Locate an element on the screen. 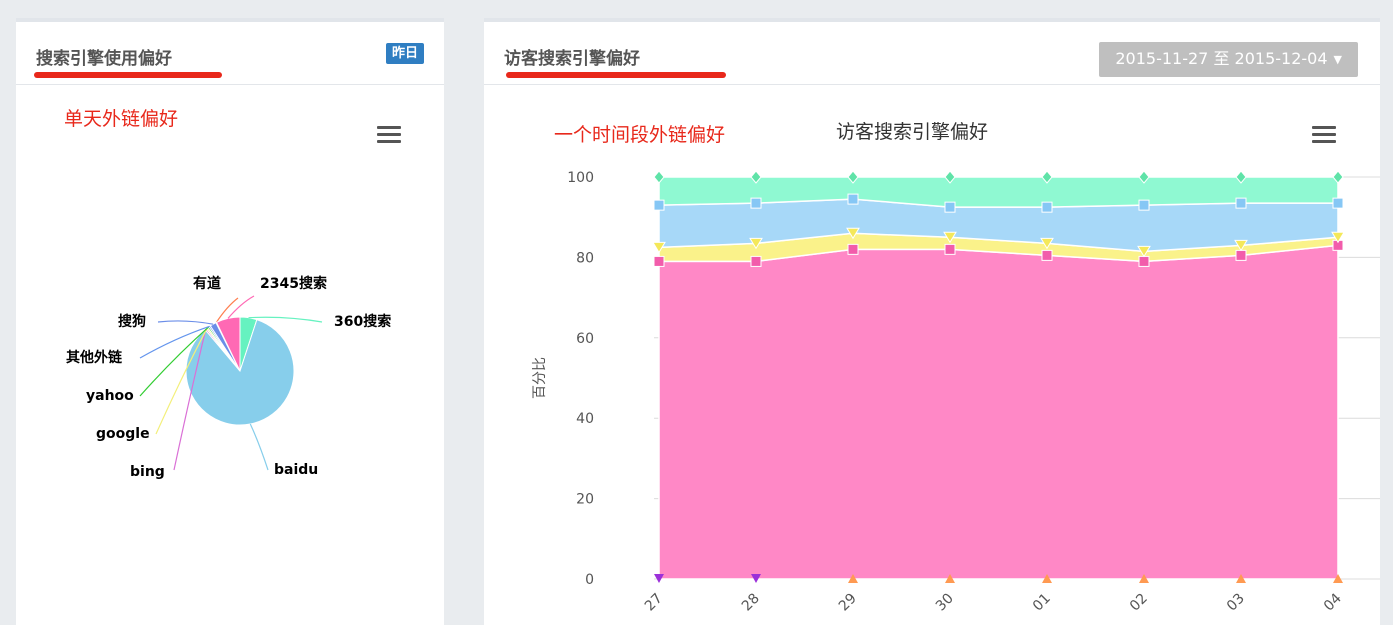 Image resolution: width=1393 pixels, height=625 pixels. y-axis-title: 百分比 is located at coordinates (540, 378).